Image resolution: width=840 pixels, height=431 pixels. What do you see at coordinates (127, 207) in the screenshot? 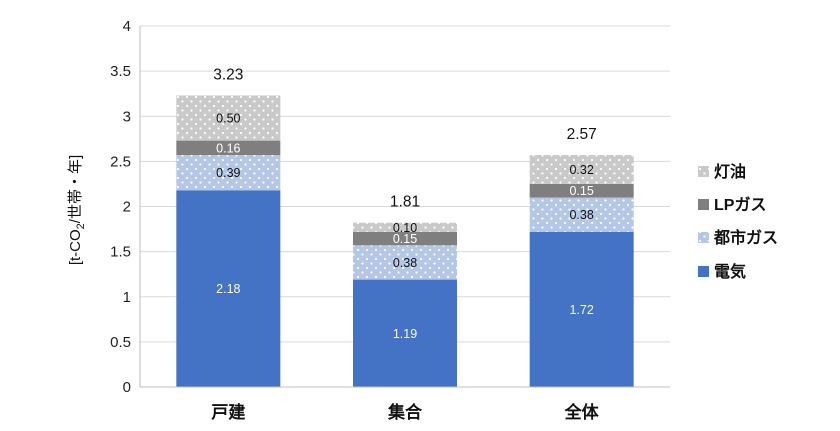
I see `y-tick-label: 2` at bounding box center [127, 207].